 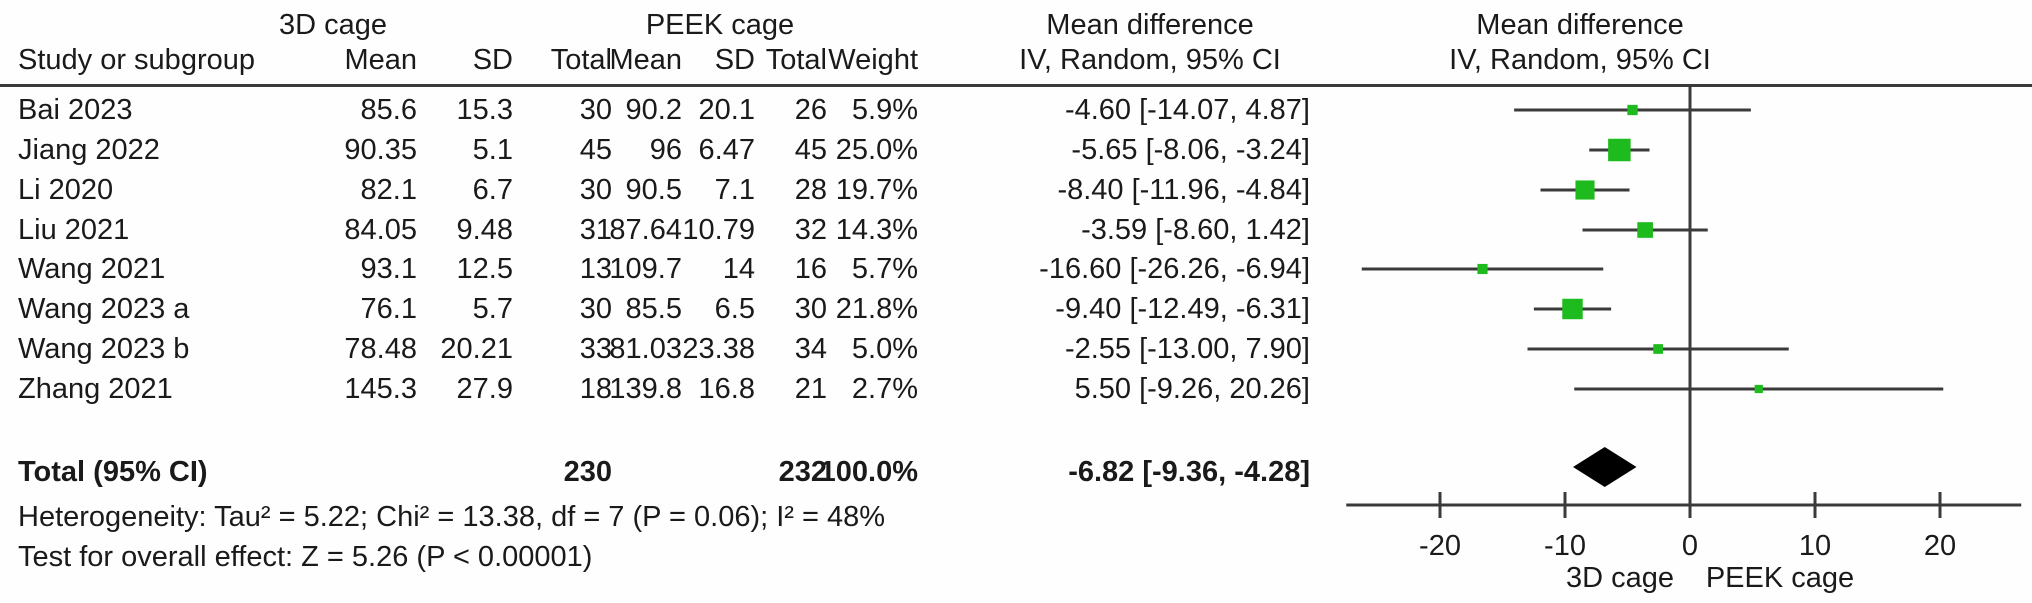 What do you see at coordinates (492, 309) in the screenshot?
I see `table-cell-e_sd: 5.7` at bounding box center [492, 309].